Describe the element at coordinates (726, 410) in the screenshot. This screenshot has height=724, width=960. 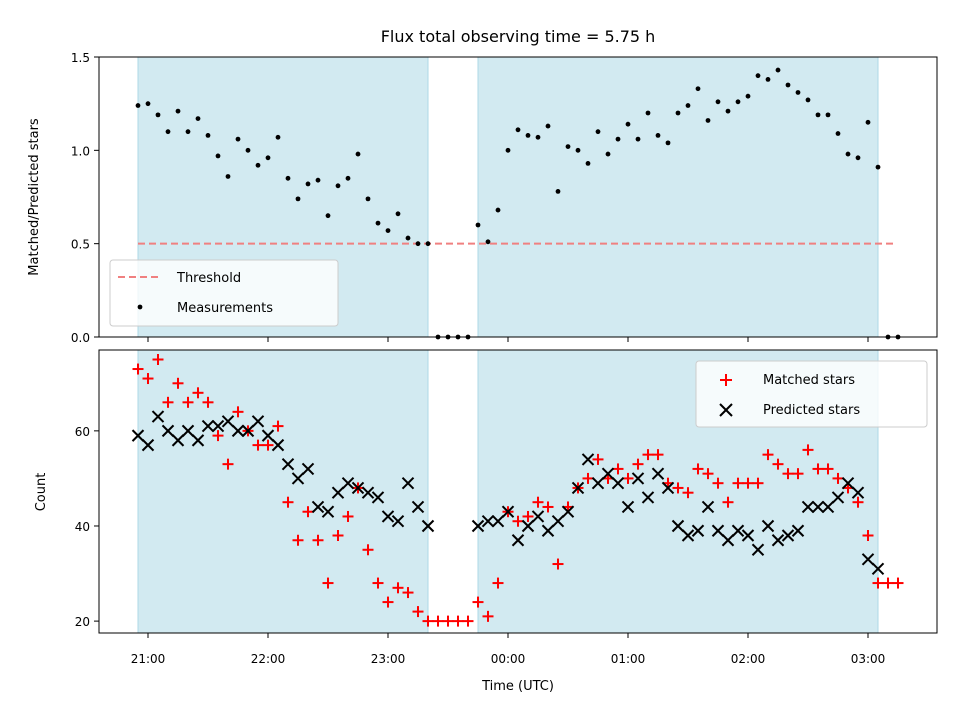
I see `legend-predicted-swatch` at that location.